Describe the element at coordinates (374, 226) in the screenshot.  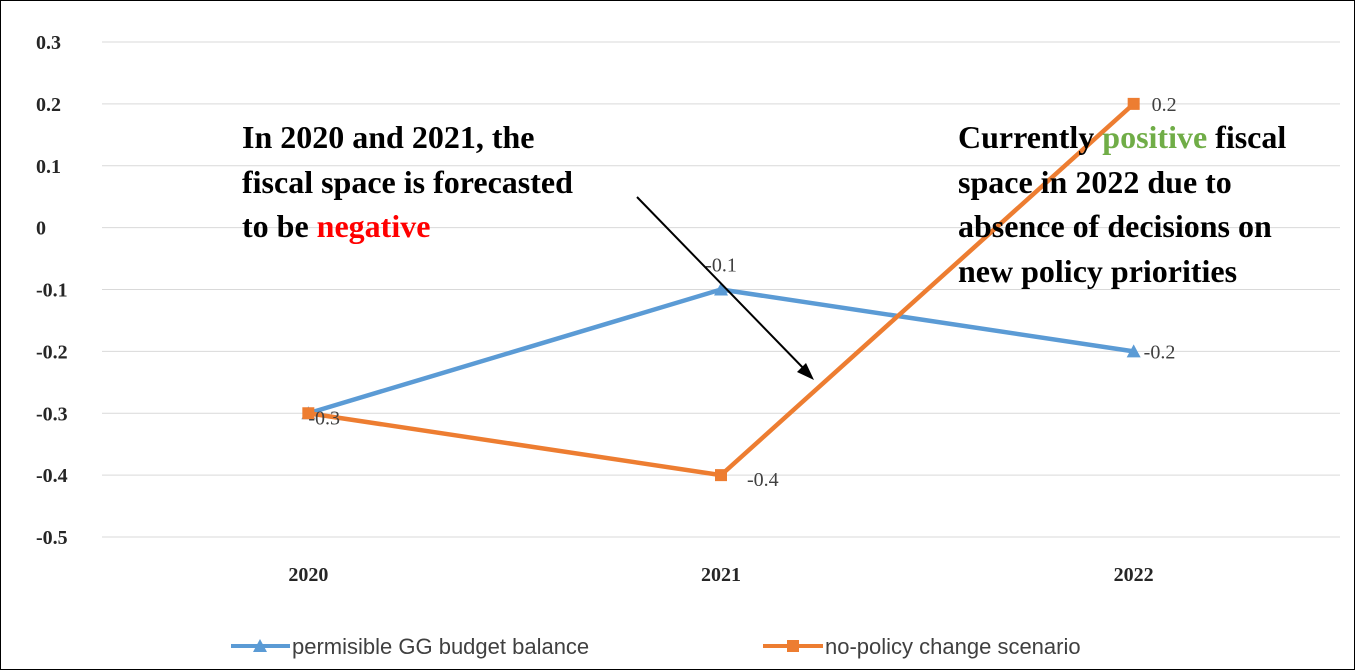
I see `annotation-left-highlight: negative` at that location.